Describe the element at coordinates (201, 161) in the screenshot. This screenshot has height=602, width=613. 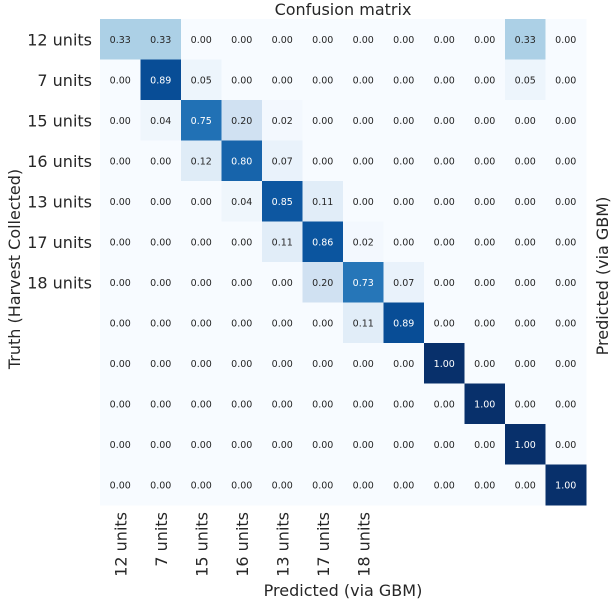
I see `cell-value-label: 0.12` at that location.